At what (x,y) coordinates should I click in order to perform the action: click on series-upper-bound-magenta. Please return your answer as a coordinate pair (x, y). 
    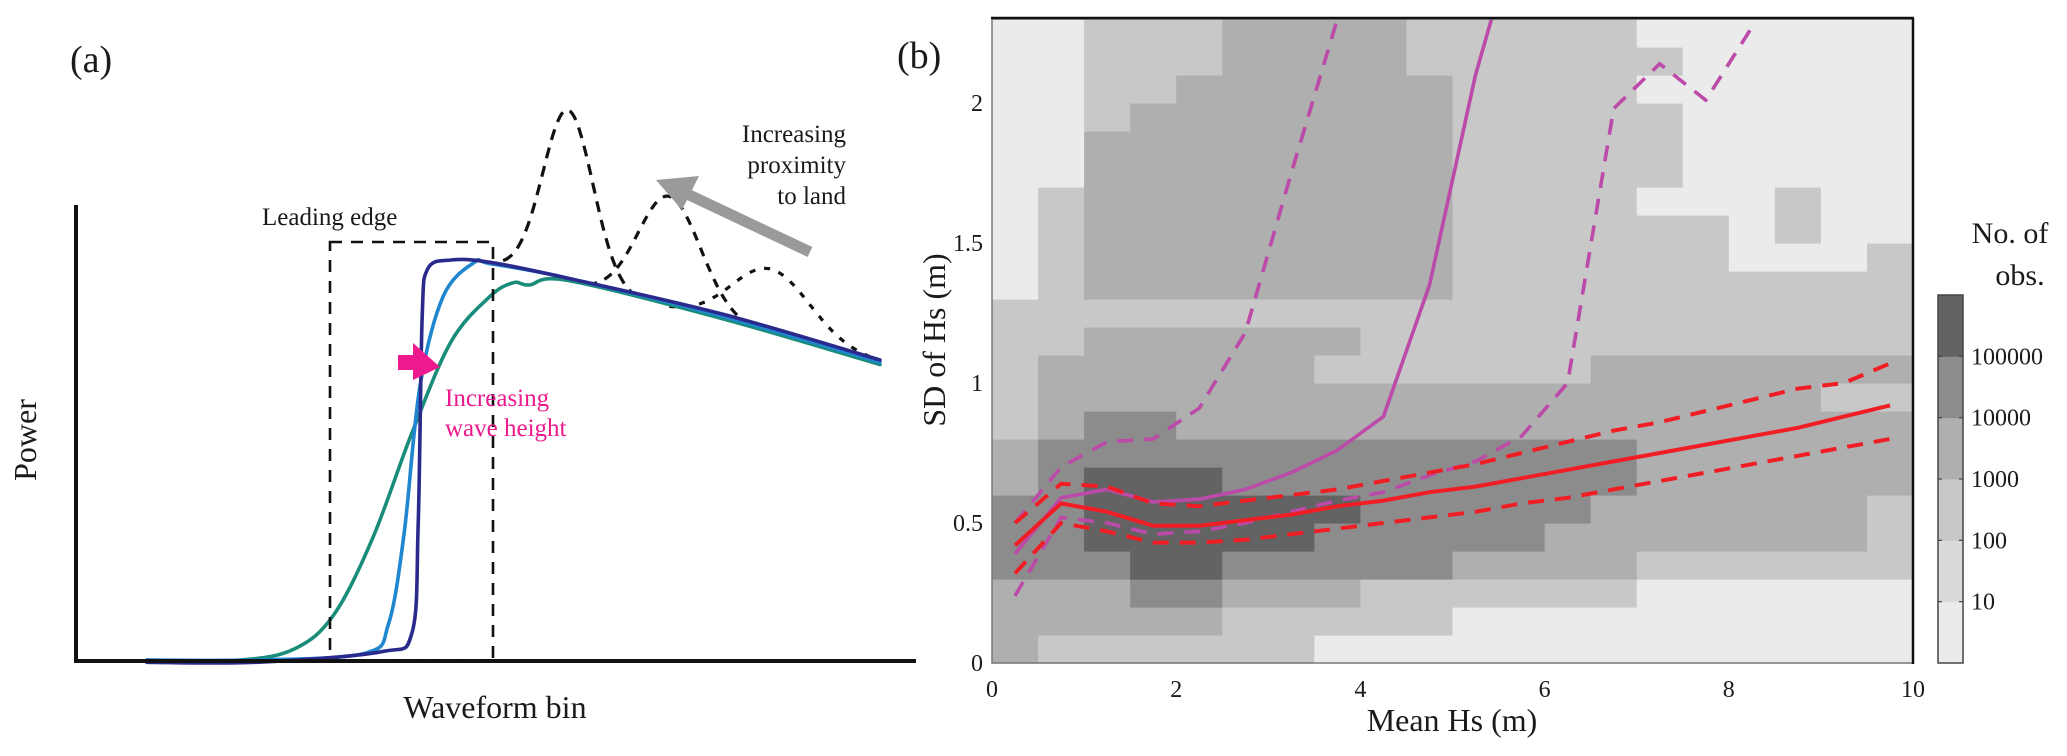
    Looking at the image, I should click on (1176, 272).